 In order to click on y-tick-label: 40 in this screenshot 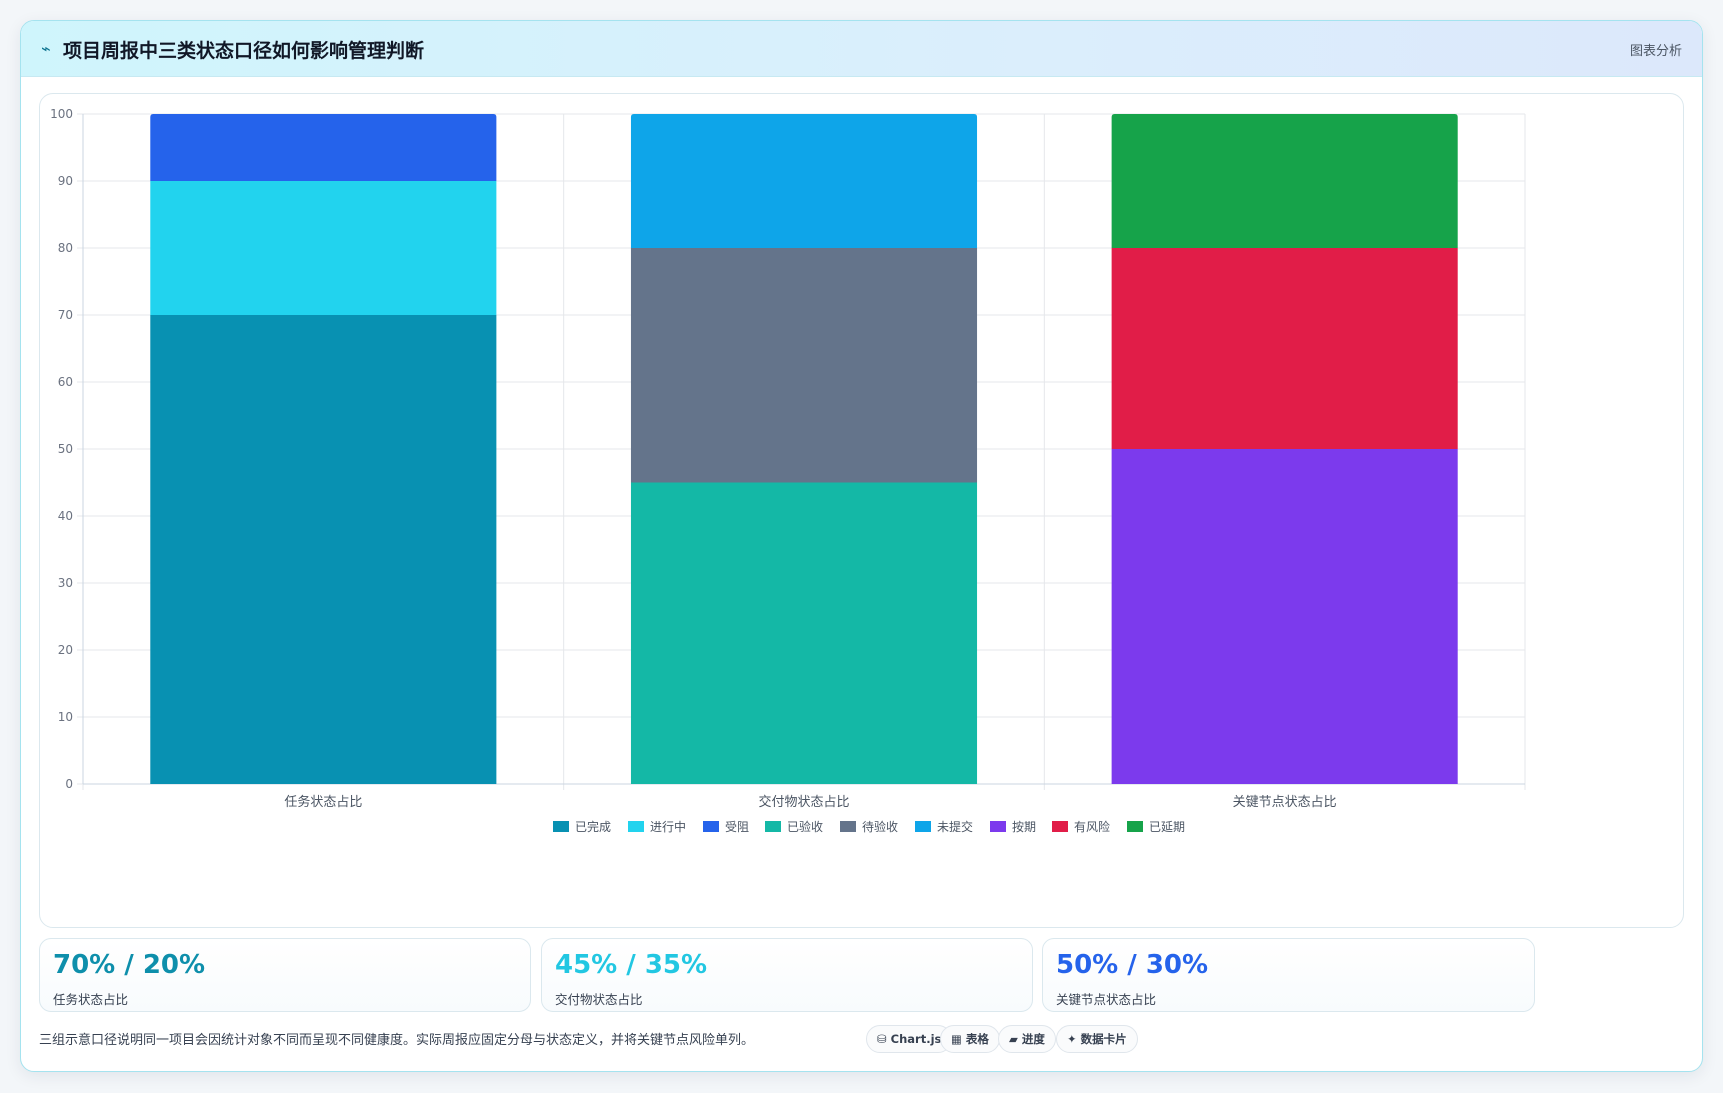, I will do `click(65, 516)`.